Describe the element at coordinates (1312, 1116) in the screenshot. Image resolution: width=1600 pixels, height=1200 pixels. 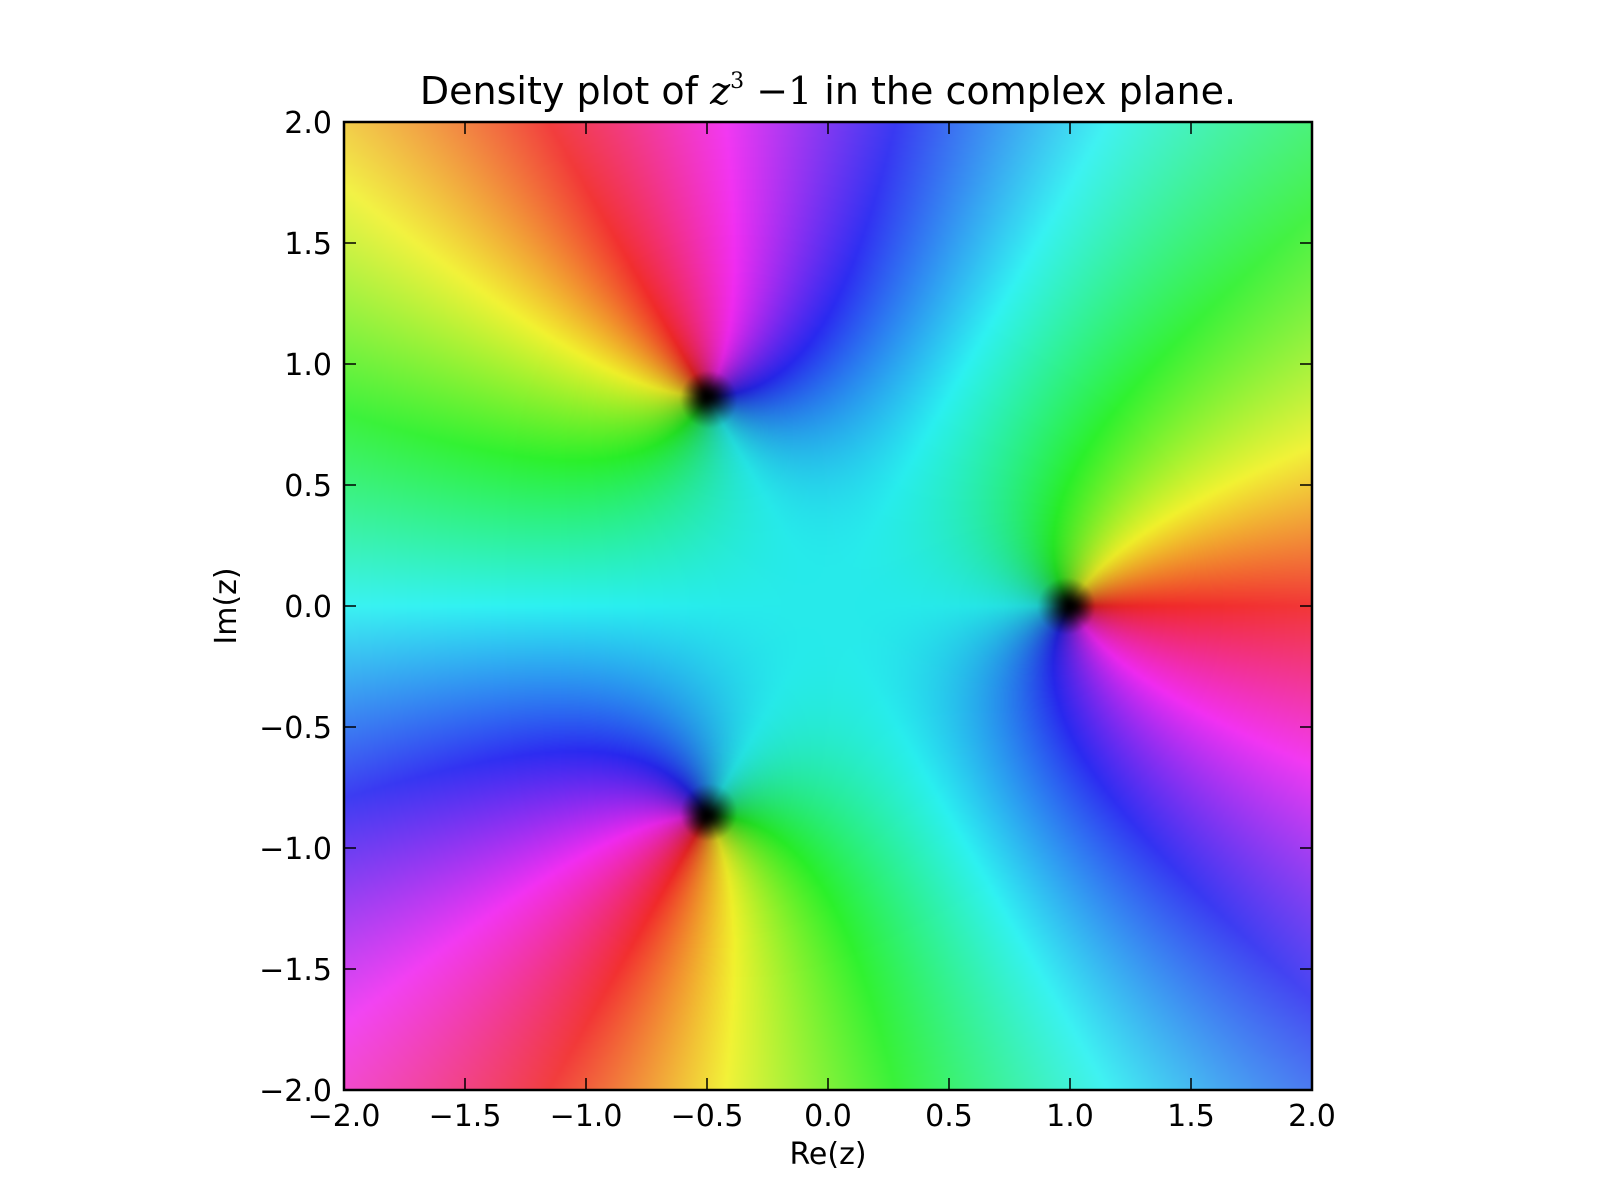
I see `x-tick-label-8: 2.0` at that location.